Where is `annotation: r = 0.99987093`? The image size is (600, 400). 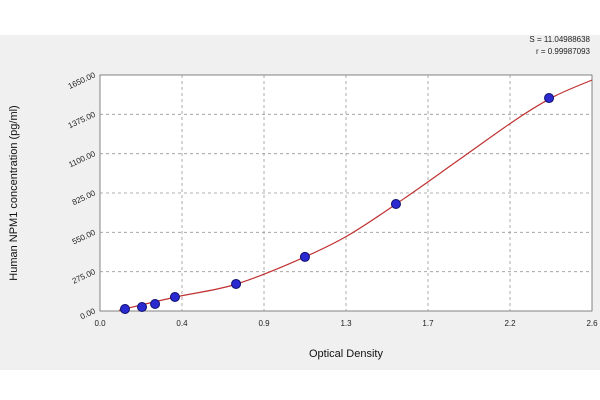 annotation: r = 0.99987093 is located at coordinates (563, 51).